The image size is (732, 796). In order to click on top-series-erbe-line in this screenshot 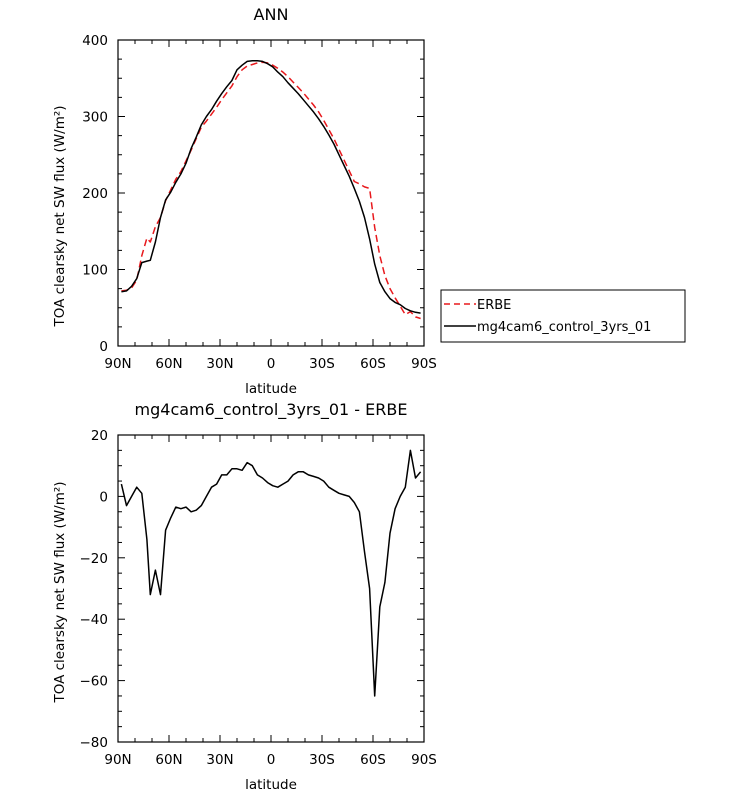, I will do `click(271, 190)`.